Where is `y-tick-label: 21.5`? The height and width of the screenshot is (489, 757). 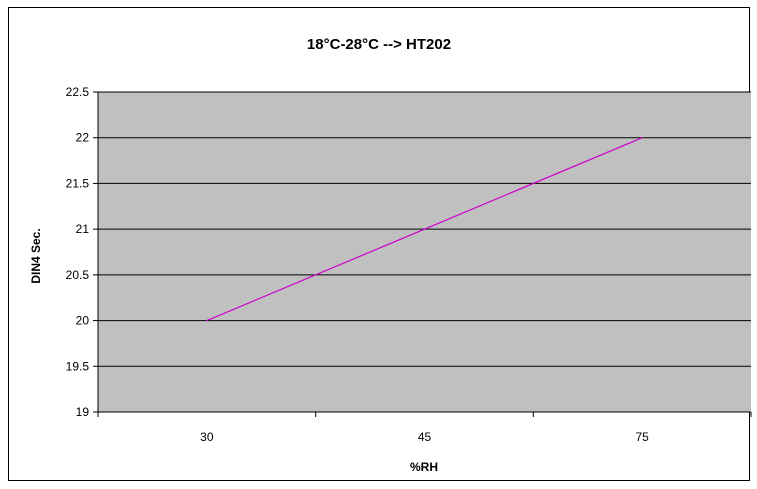 y-tick-label: 21.5 is located at coordinates (78, 183).